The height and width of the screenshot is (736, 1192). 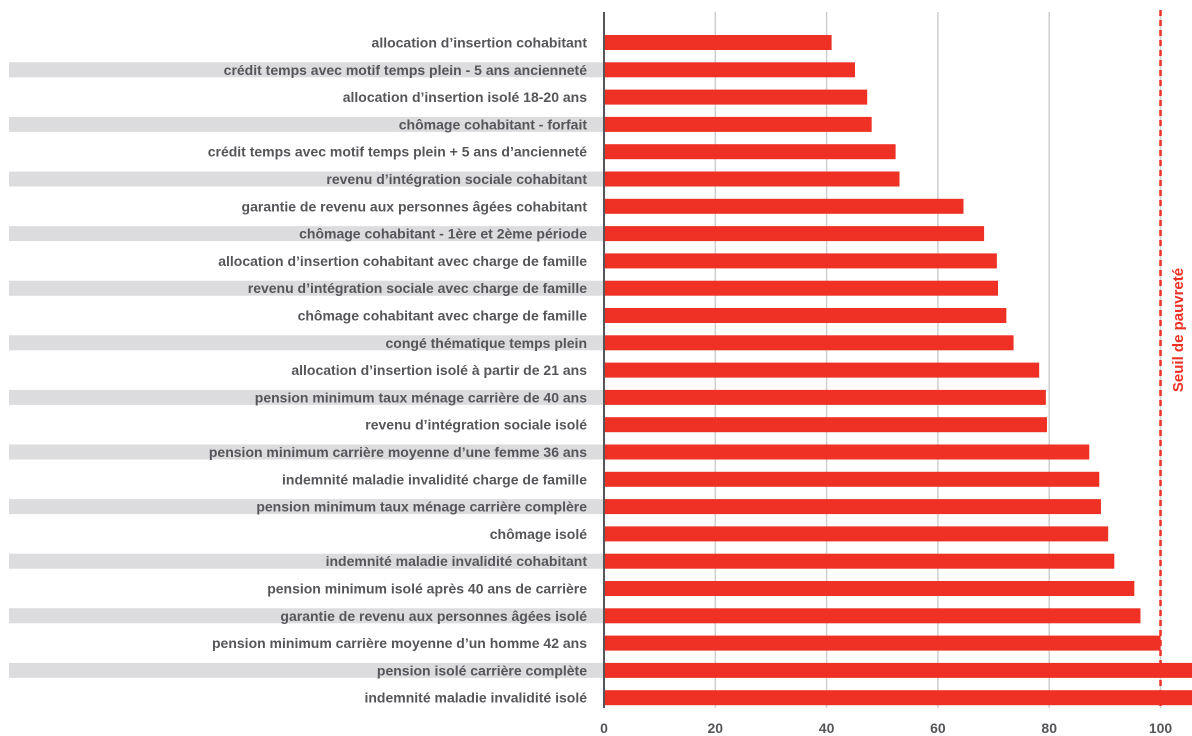 What do you see at coordinates (938, 728) in the screenshot?
I see `x-tick-label: 60` at bounding box center [938, 728].